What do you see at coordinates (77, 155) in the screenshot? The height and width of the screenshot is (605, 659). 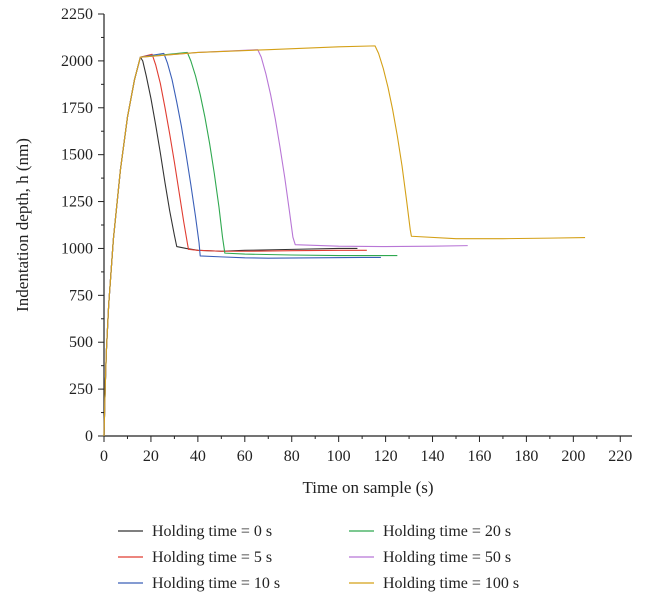 I see `y-tick-label: 1500` at bounding box center [77, 155].